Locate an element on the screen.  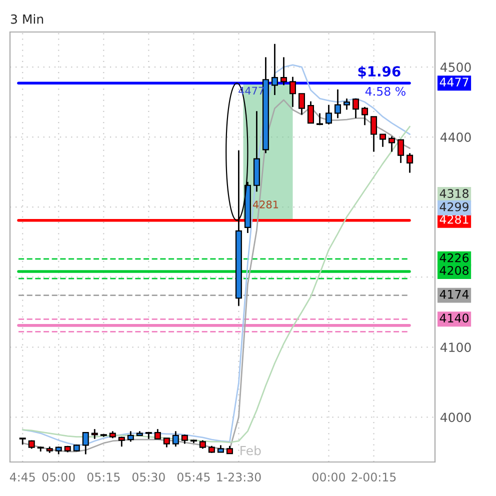
ref-line-label: 4226 is located at coordinates (454, 257).